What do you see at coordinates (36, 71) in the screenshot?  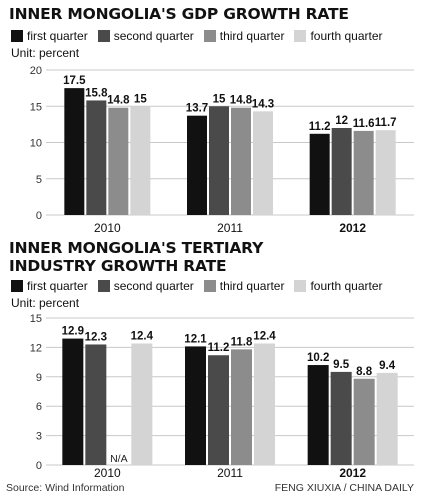 I see `y-tick-label: 20` at bounding box center [36, 71].